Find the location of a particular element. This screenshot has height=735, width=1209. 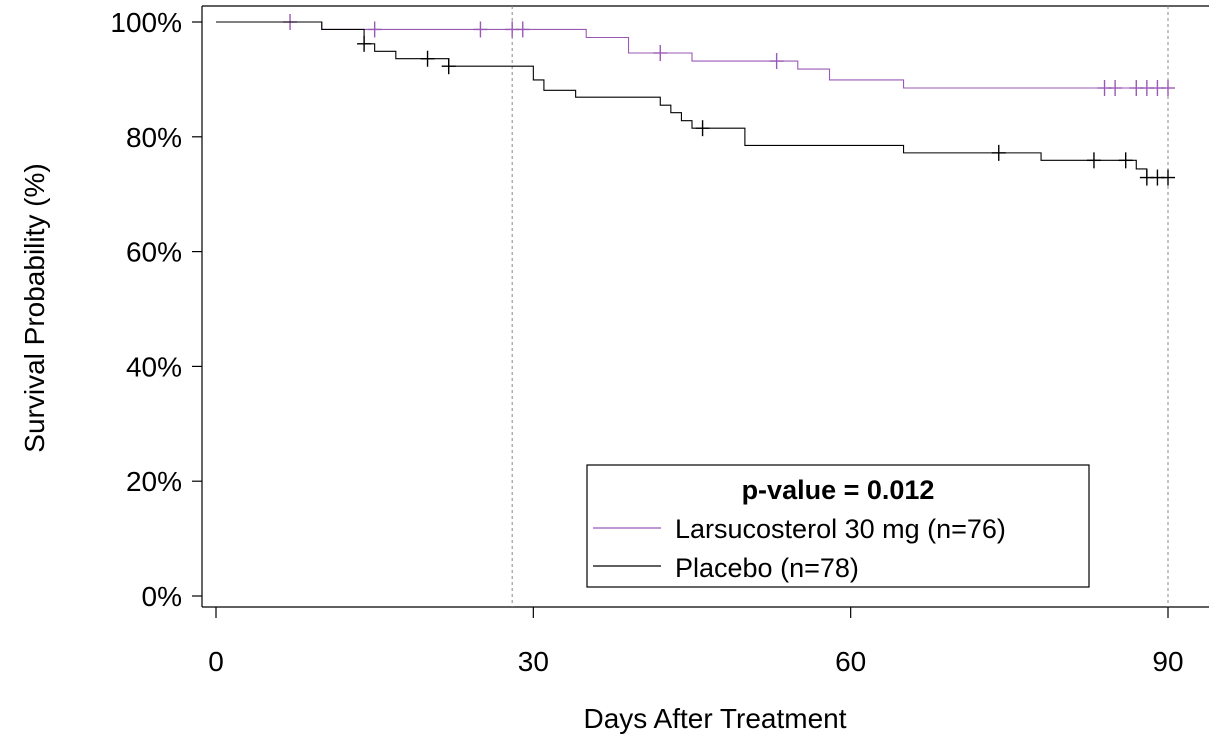

y-tick-label: 80% is located at coordinates (154, 137).